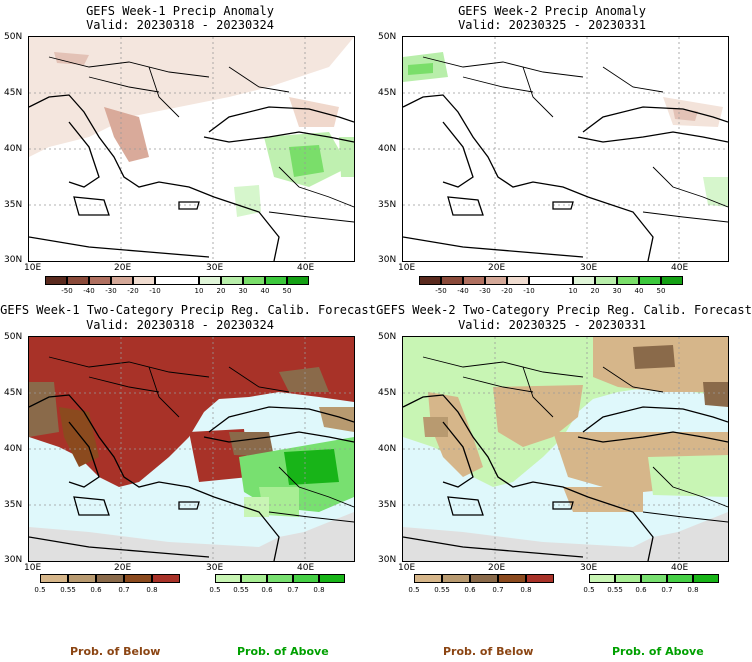 This screenshot has width=752, height=662. Describe the element at coordinates (565, 449) in the screenshot. I see `map-week2-probability` at that location.